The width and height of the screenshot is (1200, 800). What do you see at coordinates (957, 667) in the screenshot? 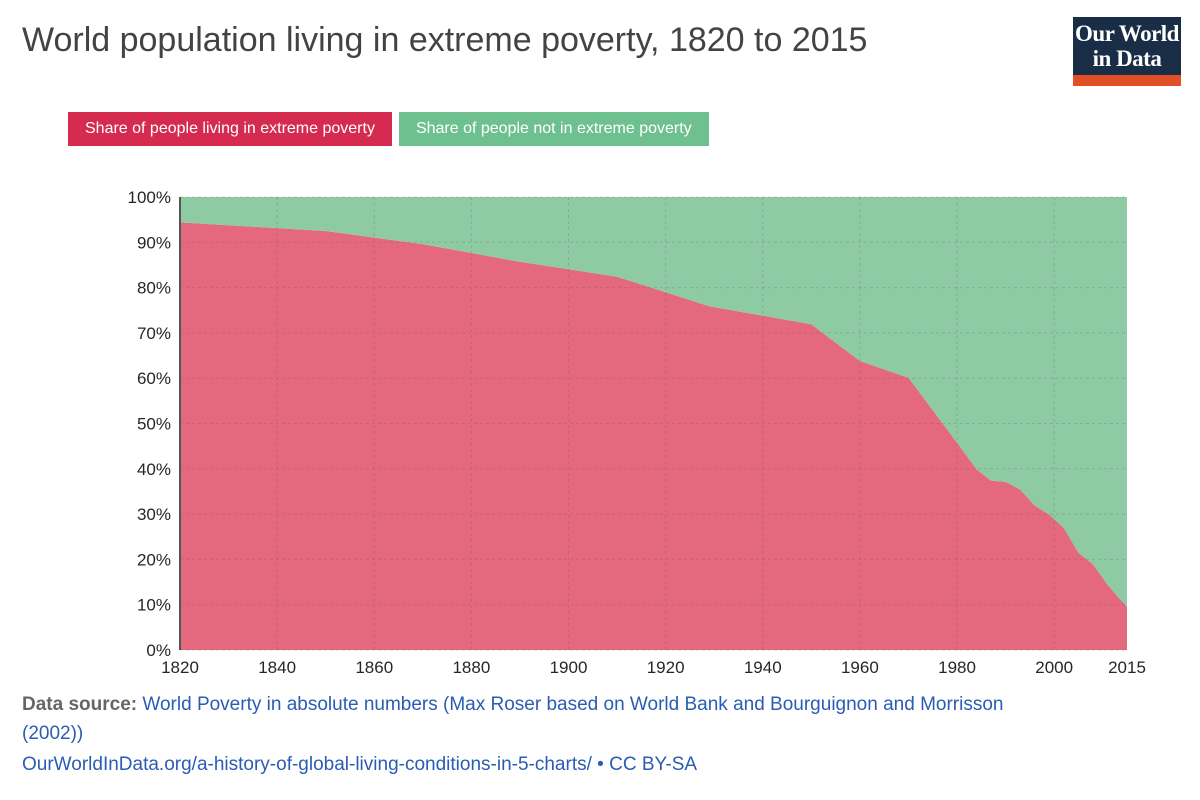
I see `x-tick-label: 1980` at bounding box center [957, 667].